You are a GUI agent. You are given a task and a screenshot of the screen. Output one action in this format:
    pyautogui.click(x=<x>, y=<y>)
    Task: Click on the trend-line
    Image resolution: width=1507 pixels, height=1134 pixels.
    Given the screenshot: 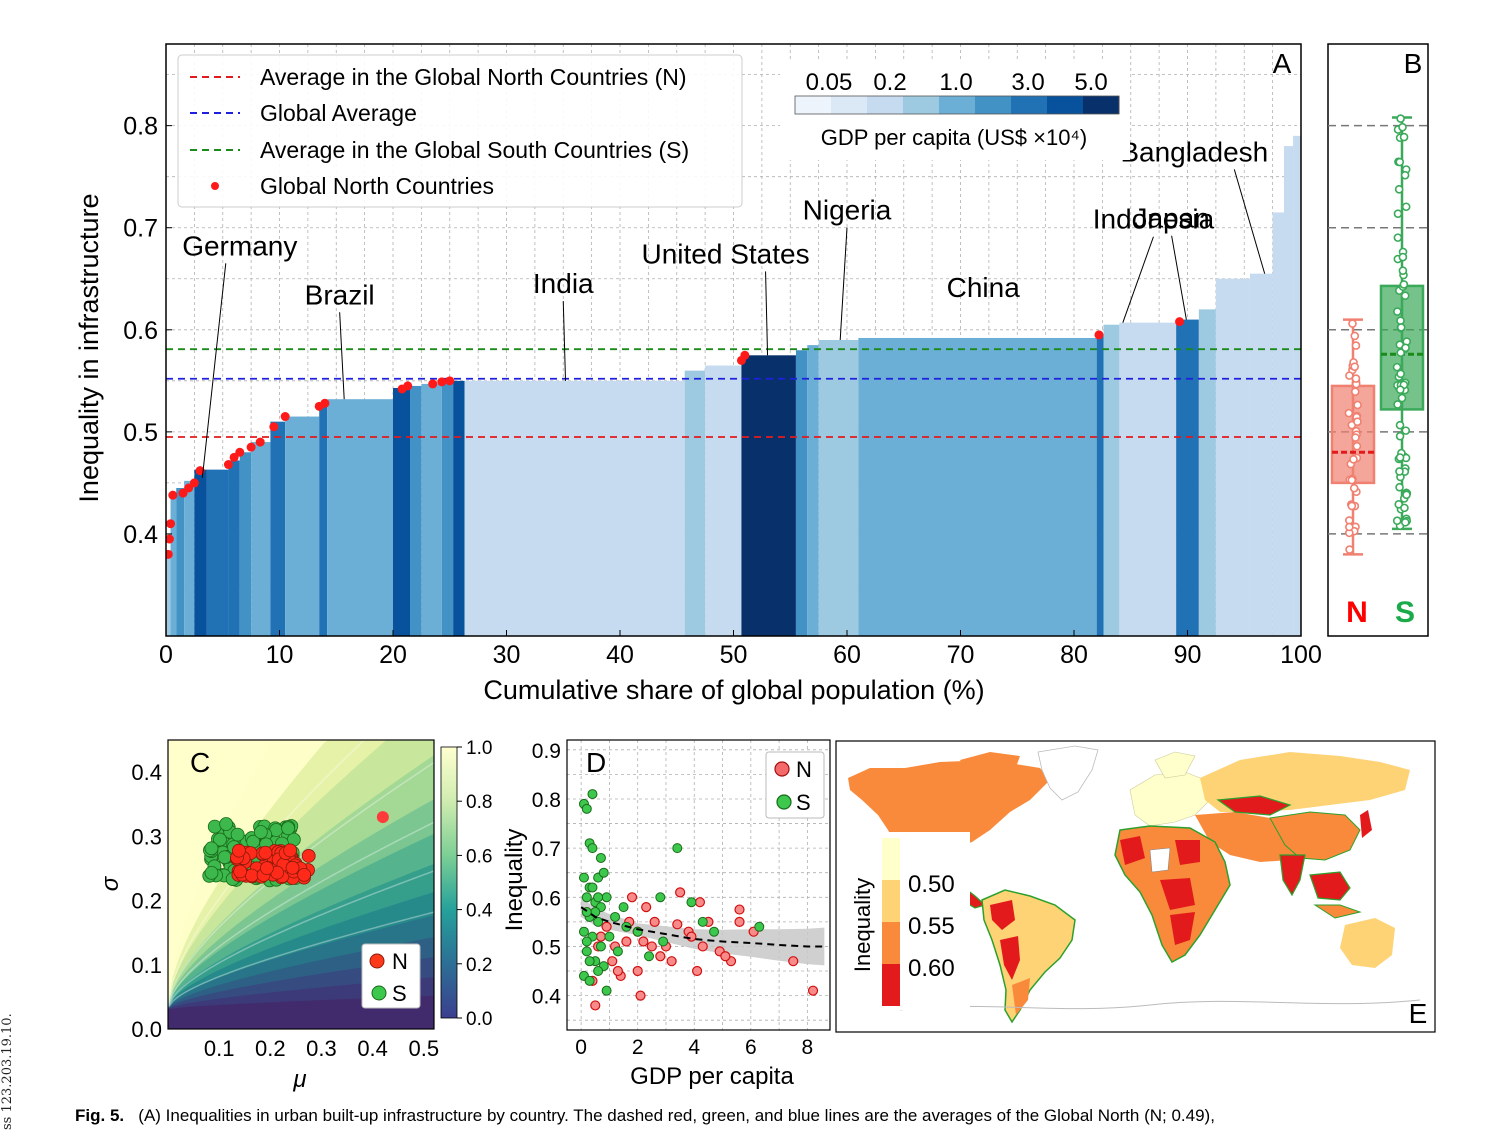 What is the action you would take?
    pyautogui.click(x=702, y=927)
    